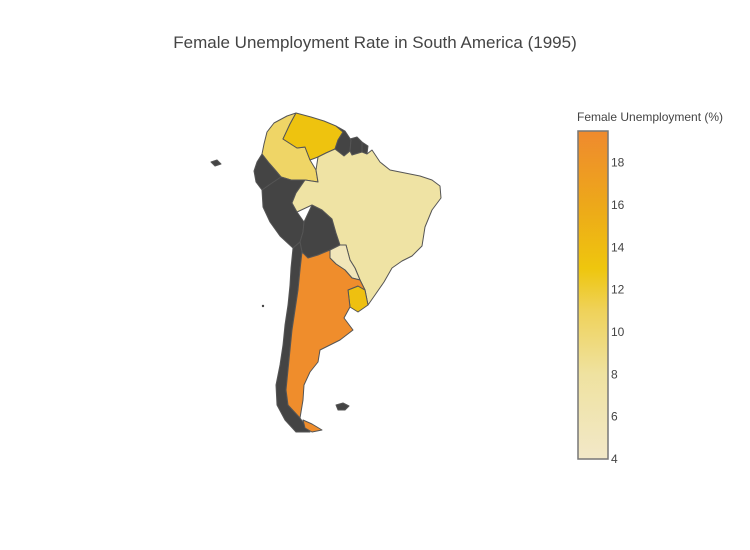 The width and height of the screenshot is (750, 550). Describe the element at coordinates (325, 334) in the screenshot. I see `country-argentina` at that location.